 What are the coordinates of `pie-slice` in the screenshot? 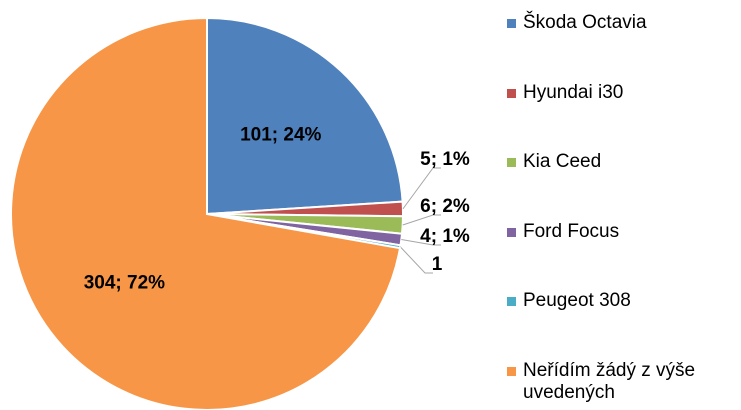 It's located at (305, 116).